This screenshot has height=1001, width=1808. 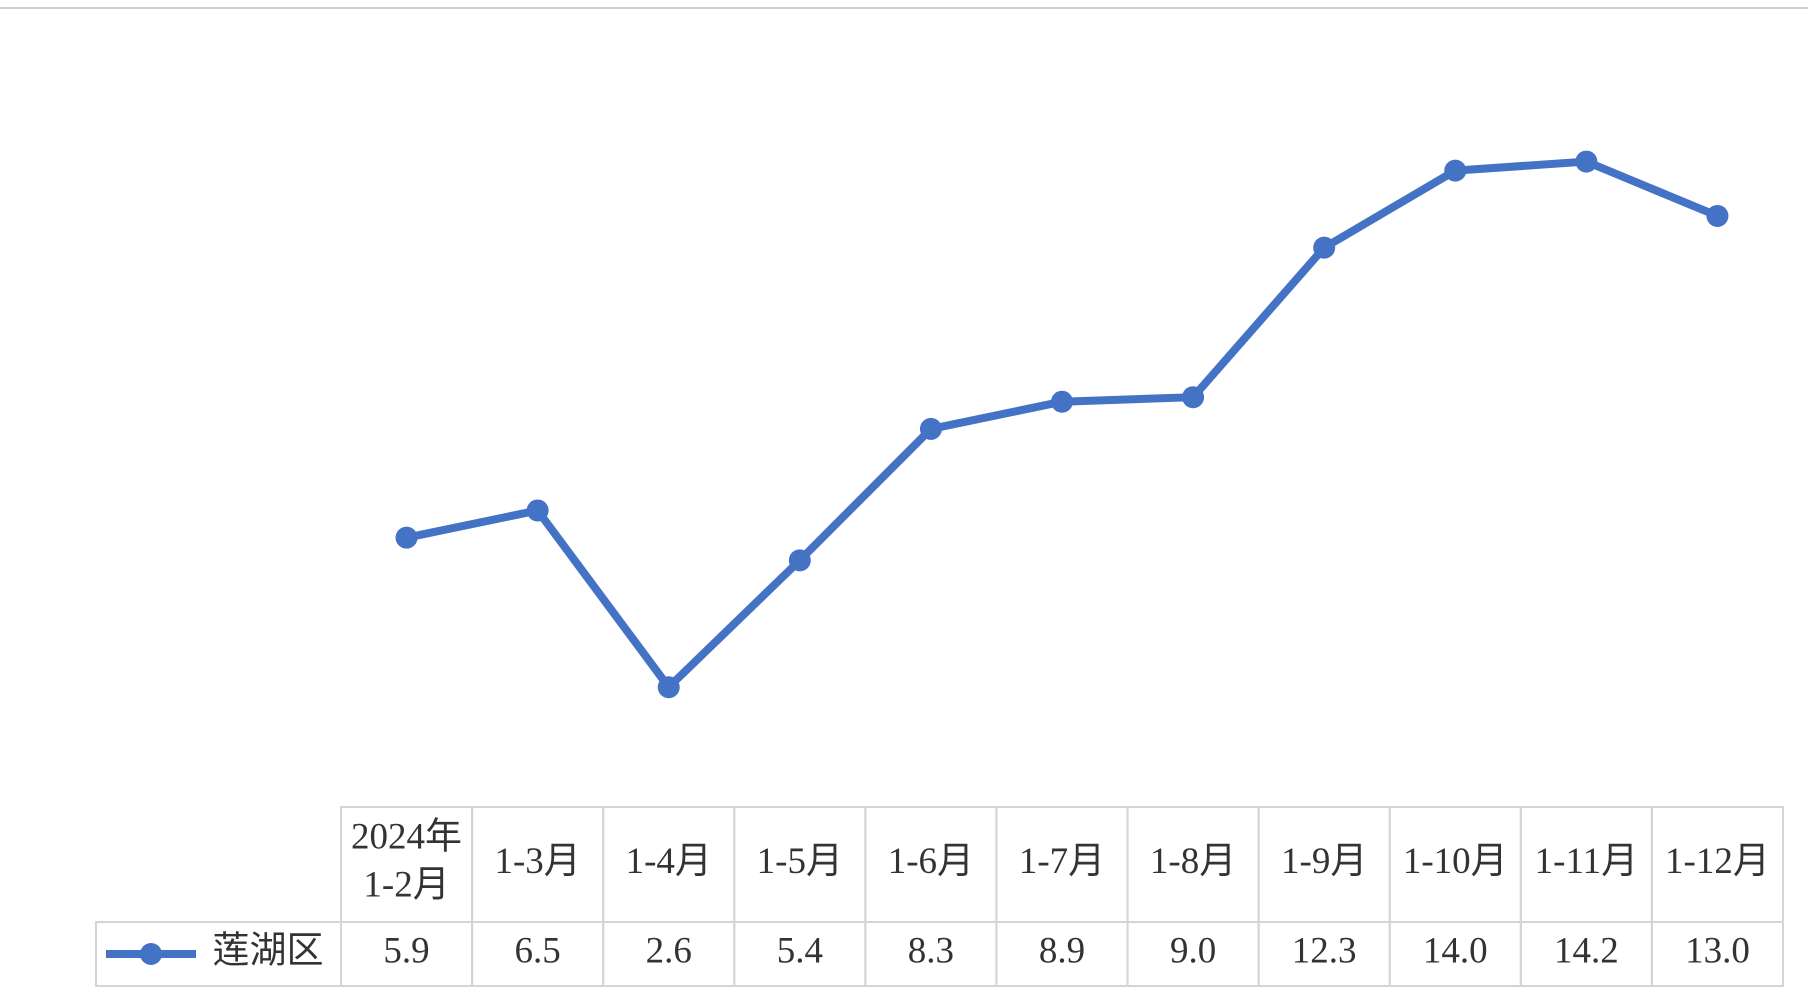 I want to click on category-label: 1-3月, so click(x=537, y=861).